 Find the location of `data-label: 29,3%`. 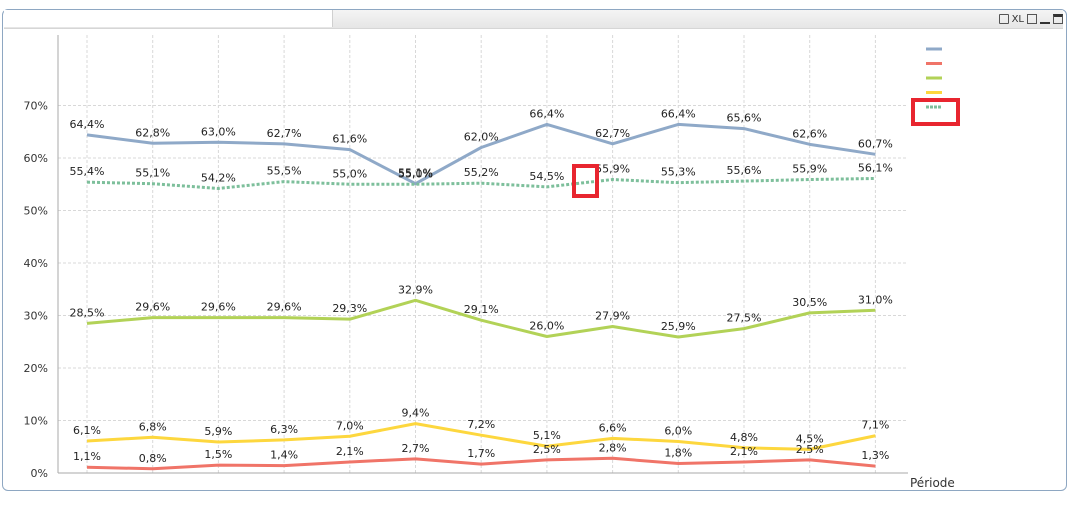

data-label: 29,3% is located at coordinates (349, 308).